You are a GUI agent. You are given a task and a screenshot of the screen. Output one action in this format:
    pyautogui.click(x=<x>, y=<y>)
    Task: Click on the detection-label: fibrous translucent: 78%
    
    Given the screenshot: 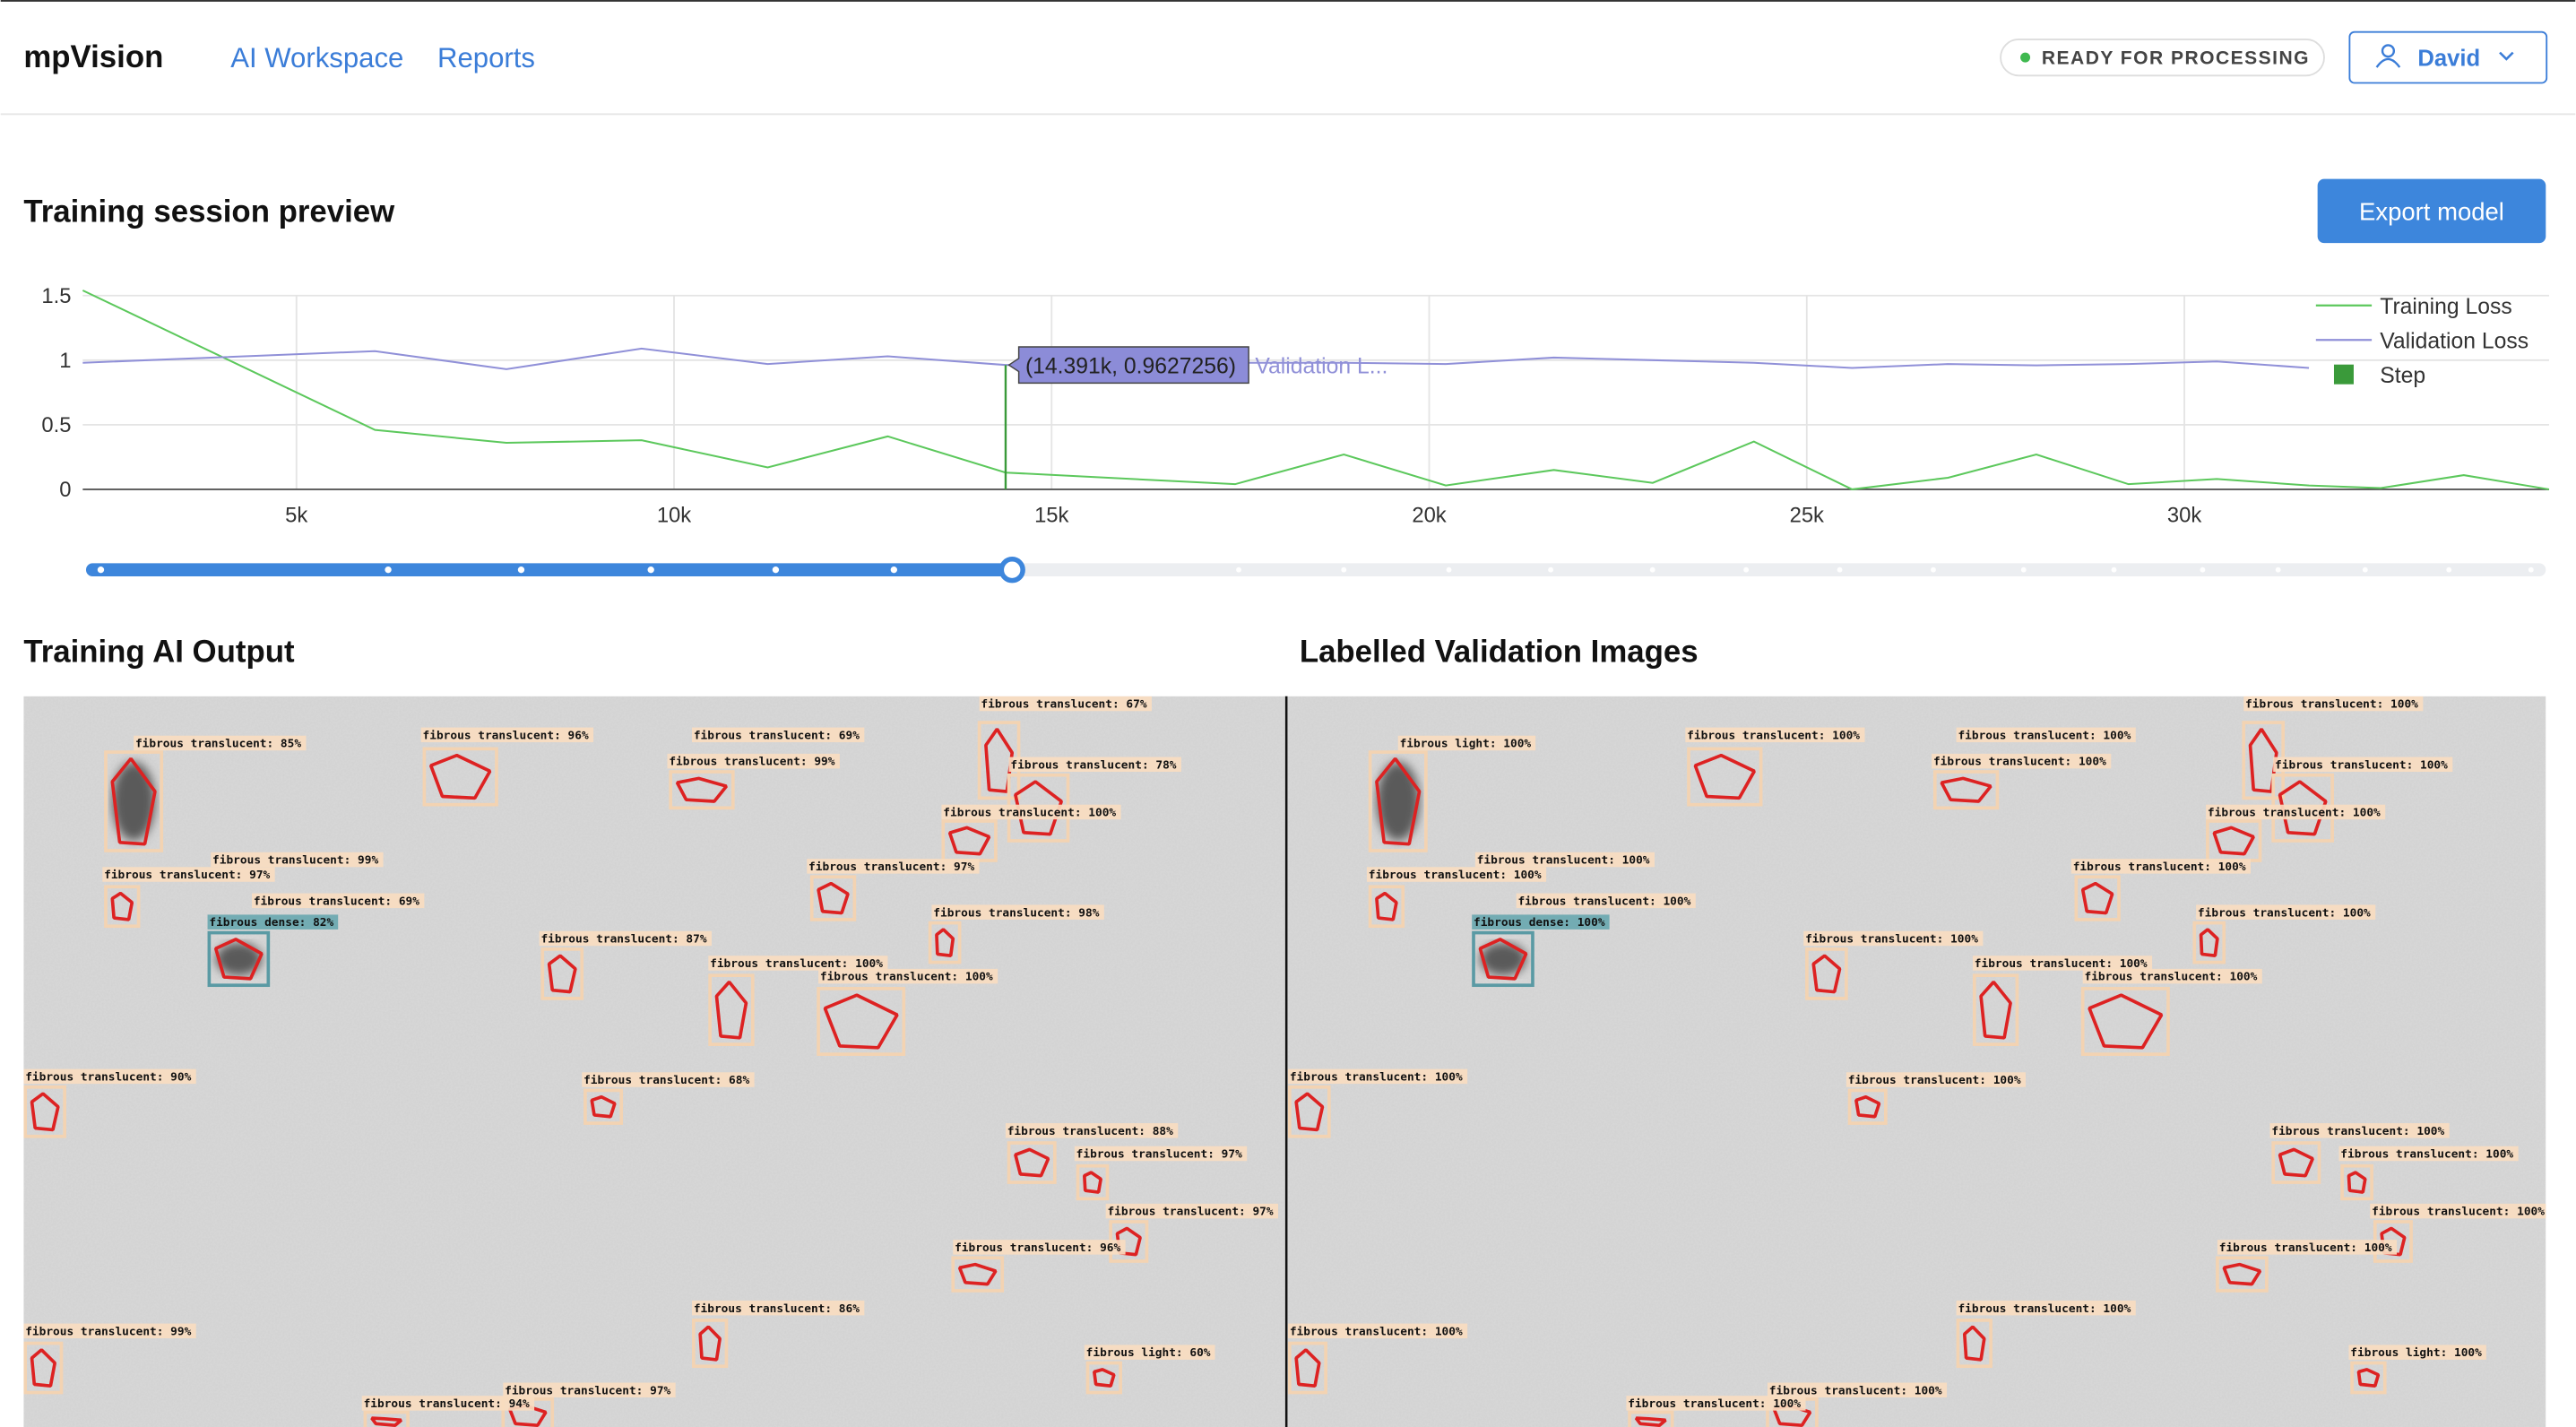 What is the action you would take?
    pyautogui.click(x=1093, y=765)
    